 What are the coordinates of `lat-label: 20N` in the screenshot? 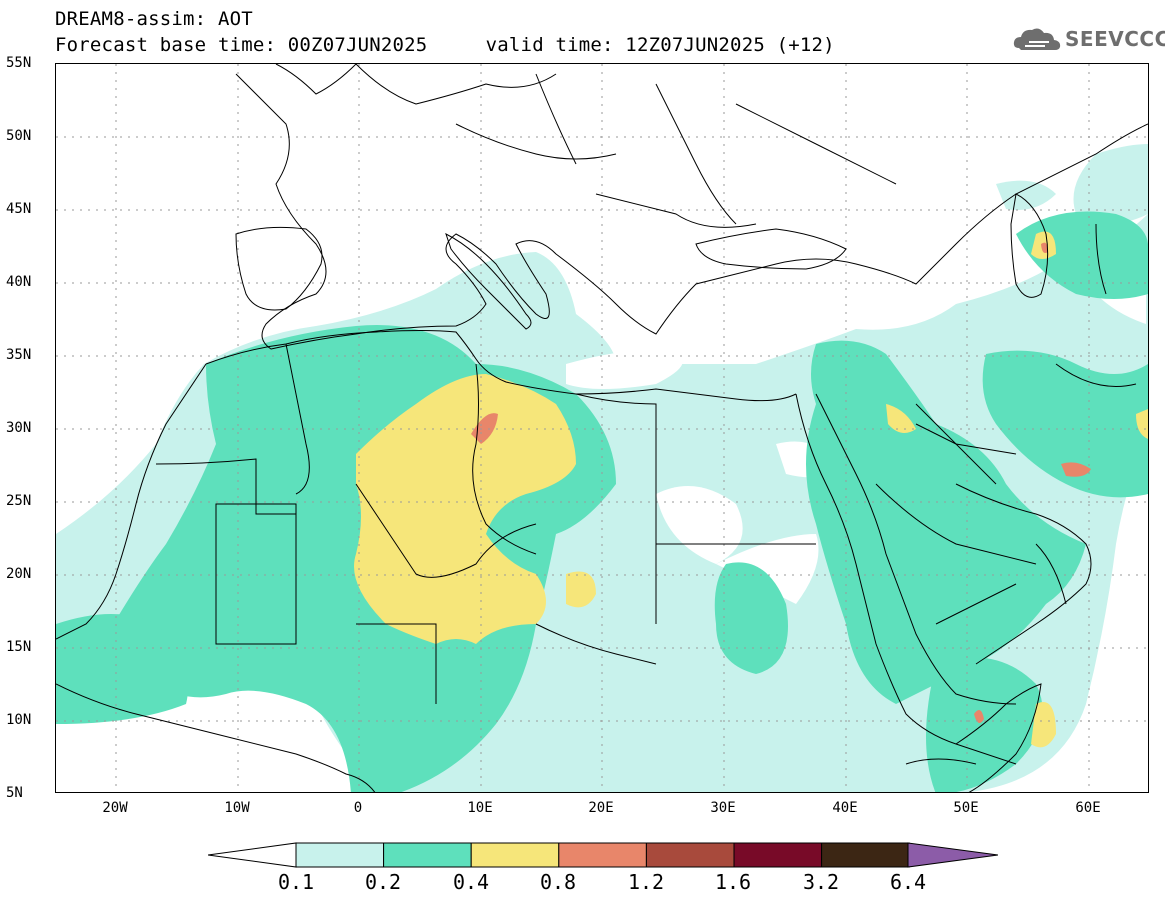 It's located at (19, 574).